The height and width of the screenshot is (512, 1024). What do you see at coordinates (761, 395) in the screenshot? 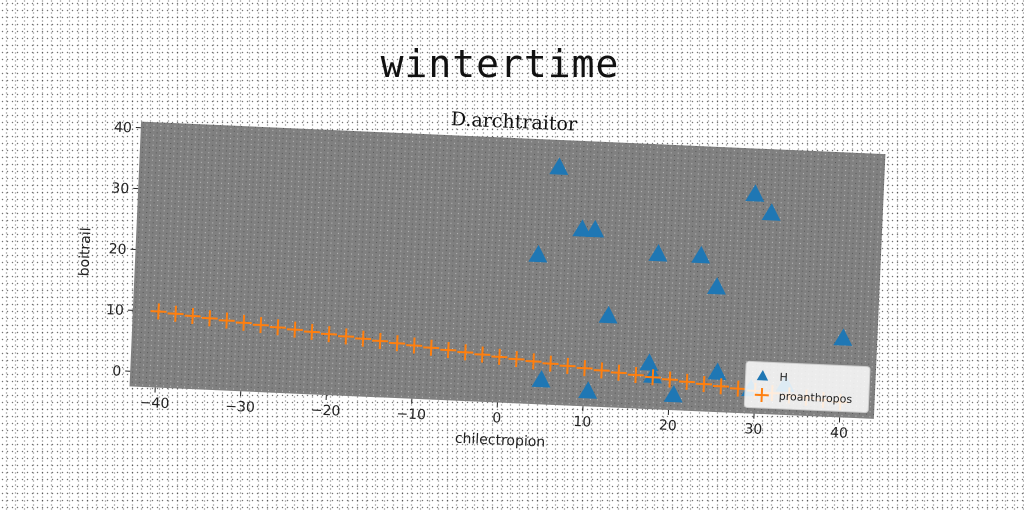
I see `legend-marker-proanthropos` at bounding box center [761, 395].